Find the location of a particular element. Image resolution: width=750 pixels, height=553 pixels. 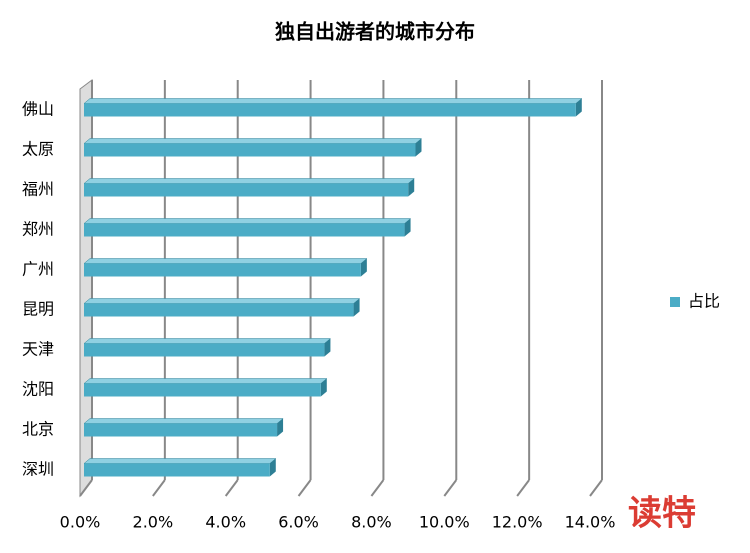

y-tick-label: 广州 is located at coordinates (38, 269).